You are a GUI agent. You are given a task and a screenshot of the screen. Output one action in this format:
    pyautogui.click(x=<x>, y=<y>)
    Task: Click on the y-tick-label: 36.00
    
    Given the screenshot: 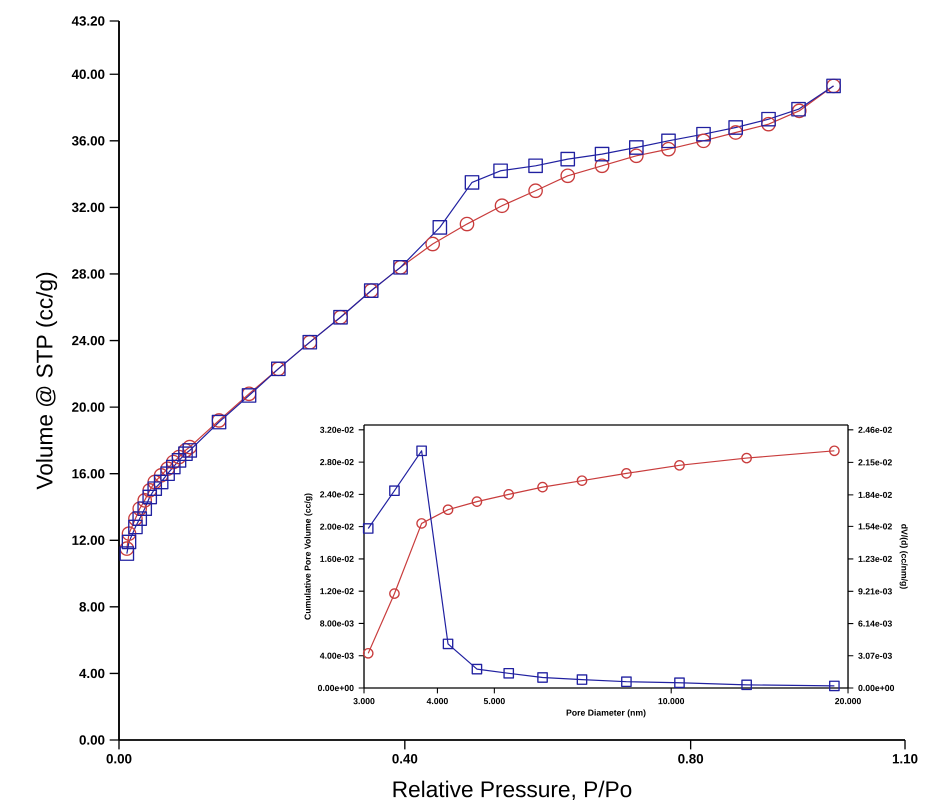 What is the action you would take?
    pyautogui.click(x=88, y=141)
    